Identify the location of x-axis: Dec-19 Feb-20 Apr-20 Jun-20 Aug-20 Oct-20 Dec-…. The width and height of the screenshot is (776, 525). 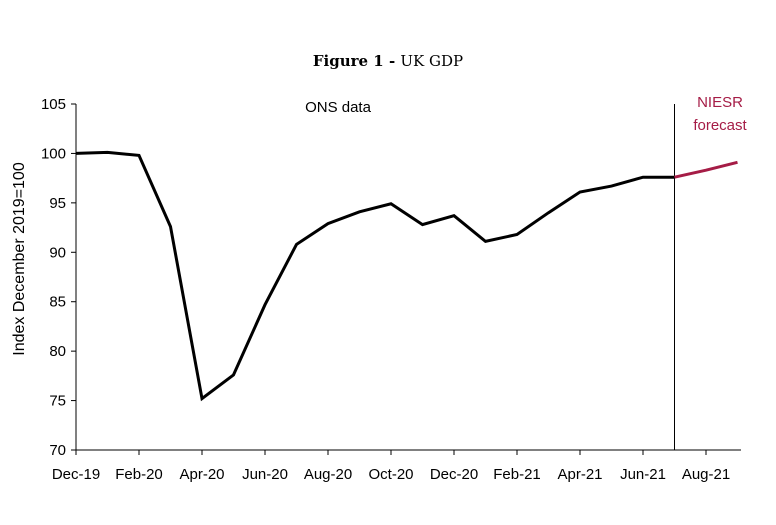
(396, 466).